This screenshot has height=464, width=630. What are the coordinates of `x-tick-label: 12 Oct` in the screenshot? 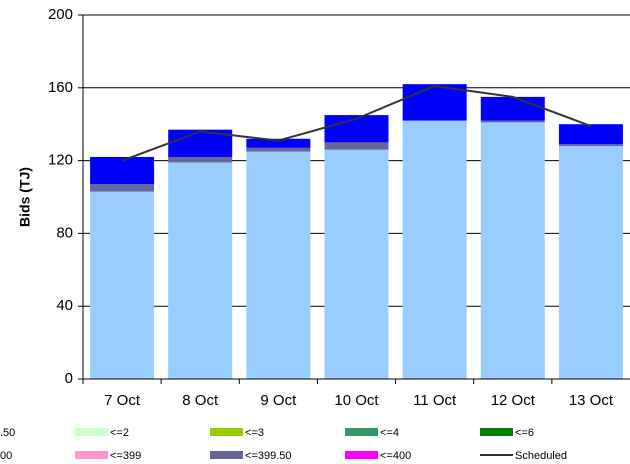 It's located at (513, 400).